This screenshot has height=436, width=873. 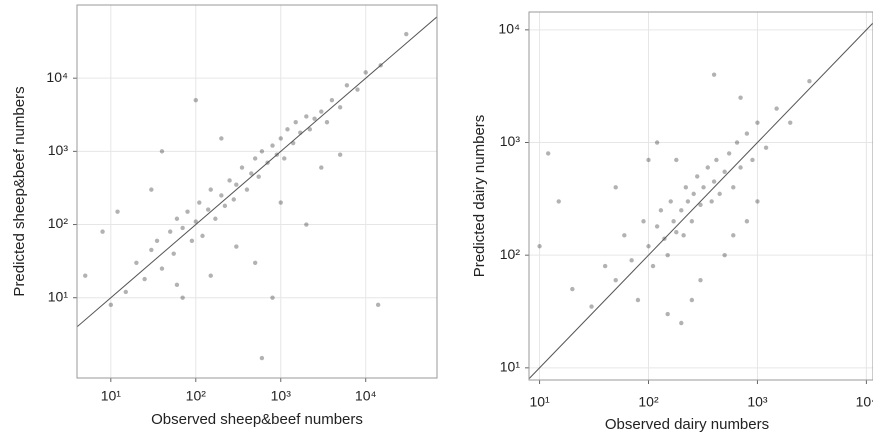 What do you see at coordinates (687, 424) in the screenshot?
I see `x-axis-title: Observed dairy numbers` at bounding box center [687, 424].